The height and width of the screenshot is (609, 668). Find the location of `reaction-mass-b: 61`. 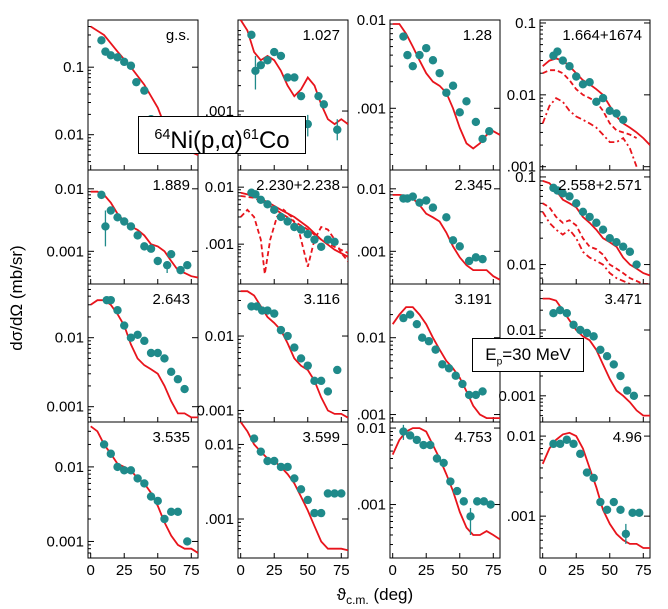

reaction-mass-b: 61 is located at coordinates (250, 135).